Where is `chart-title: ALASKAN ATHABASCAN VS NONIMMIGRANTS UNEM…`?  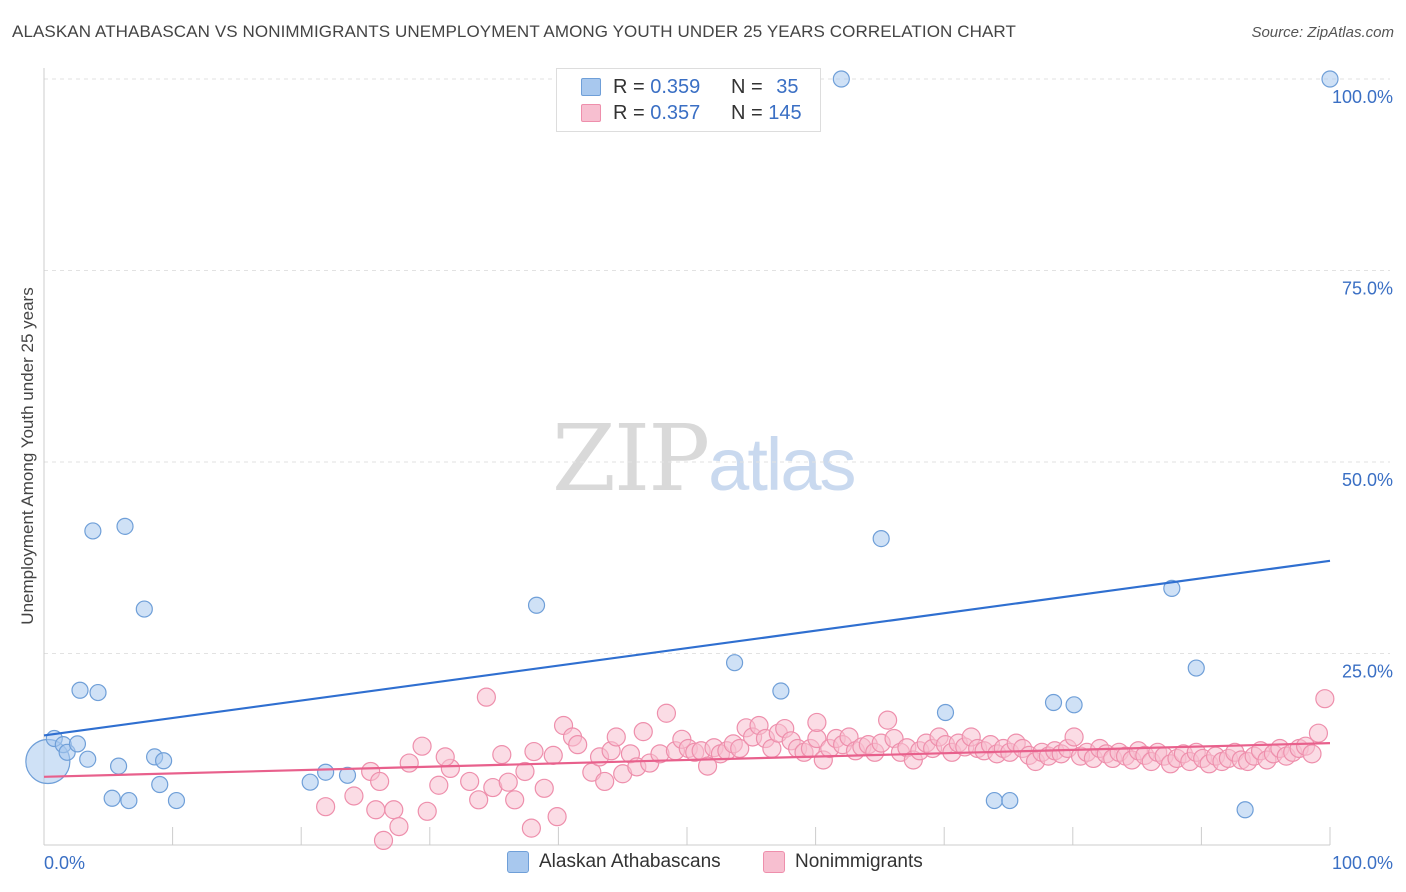
chart-title: ALASKAN ATHABASCAN VS NONIMMIGRANTS UNEM… is located at coordinates (514, 31).